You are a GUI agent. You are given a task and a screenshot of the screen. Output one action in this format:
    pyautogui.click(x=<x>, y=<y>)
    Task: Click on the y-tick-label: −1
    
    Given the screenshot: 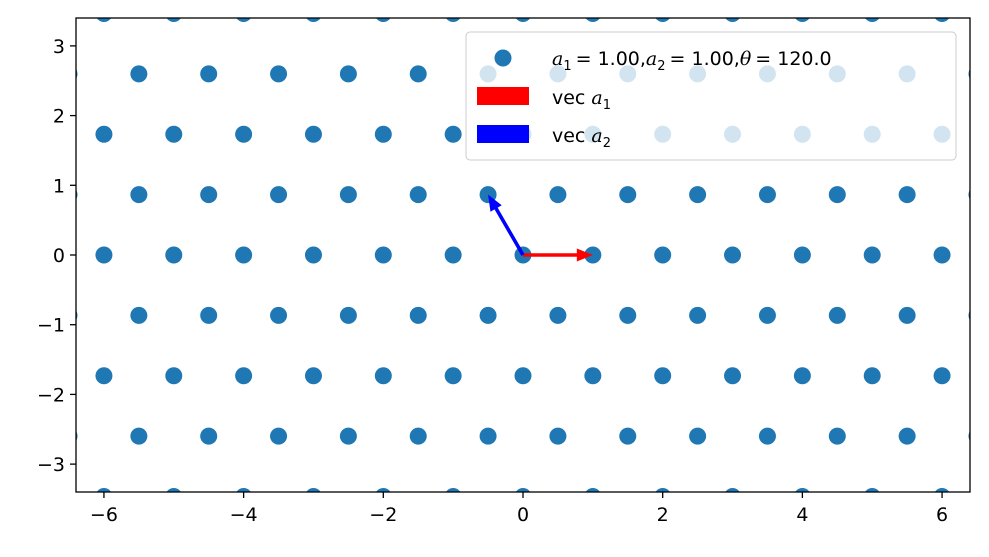 What is the action you would take?
    pyautogui.click(x=51, y=326)
    